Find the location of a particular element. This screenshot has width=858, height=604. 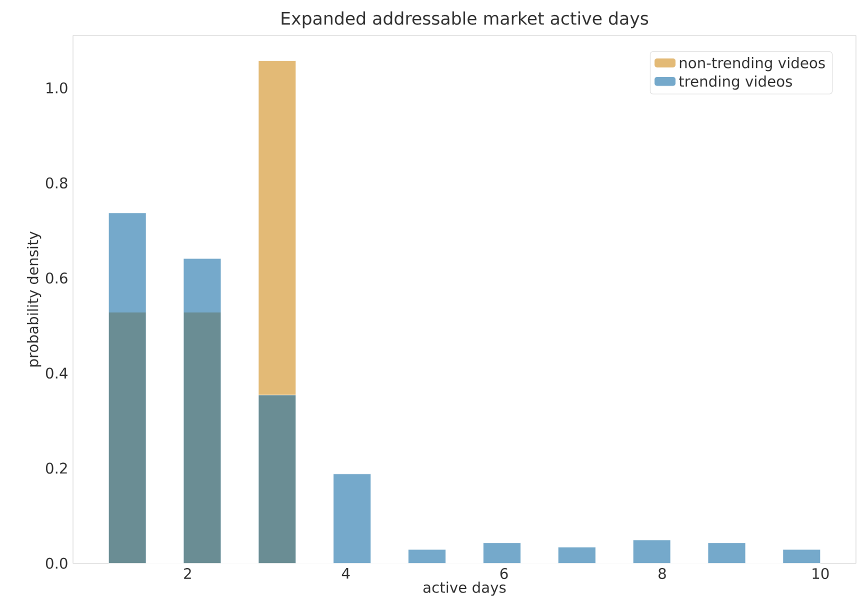

x-tick-label: 8 is located at coordinates (662, 574).